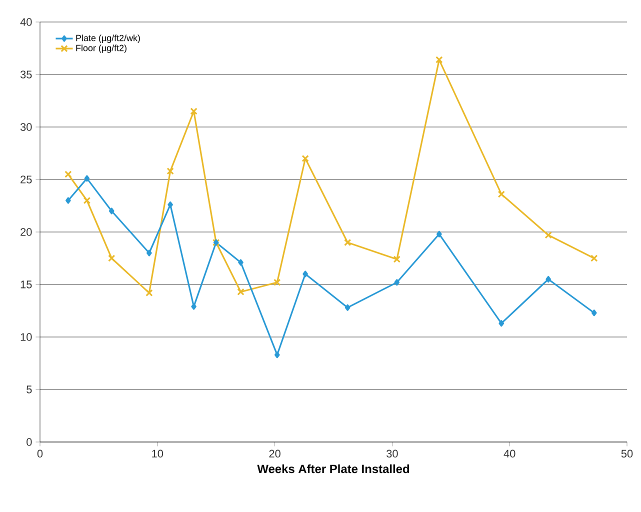  What do you see at coordinates (26, 74) in the screenshot?
I see `y-tick-label: 35` at bounding box center [26, 74].